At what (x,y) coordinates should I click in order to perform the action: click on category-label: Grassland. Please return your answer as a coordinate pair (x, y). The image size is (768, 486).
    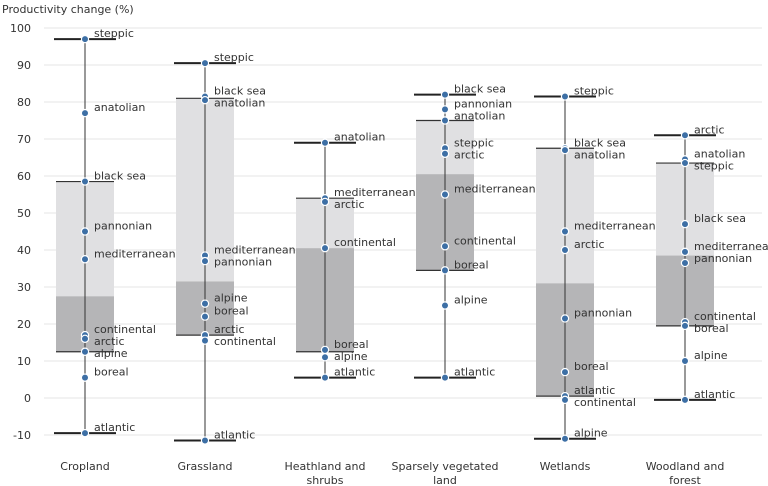
    Looking at the image, I should click on (205, 466).